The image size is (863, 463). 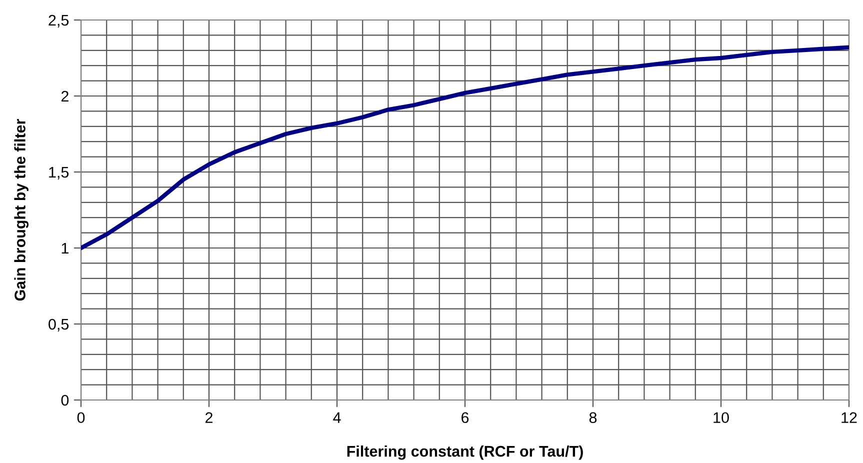 I want to click on x-axis-title: Filtering constant (RCF or Tau/T), so click(x=465, y=452).